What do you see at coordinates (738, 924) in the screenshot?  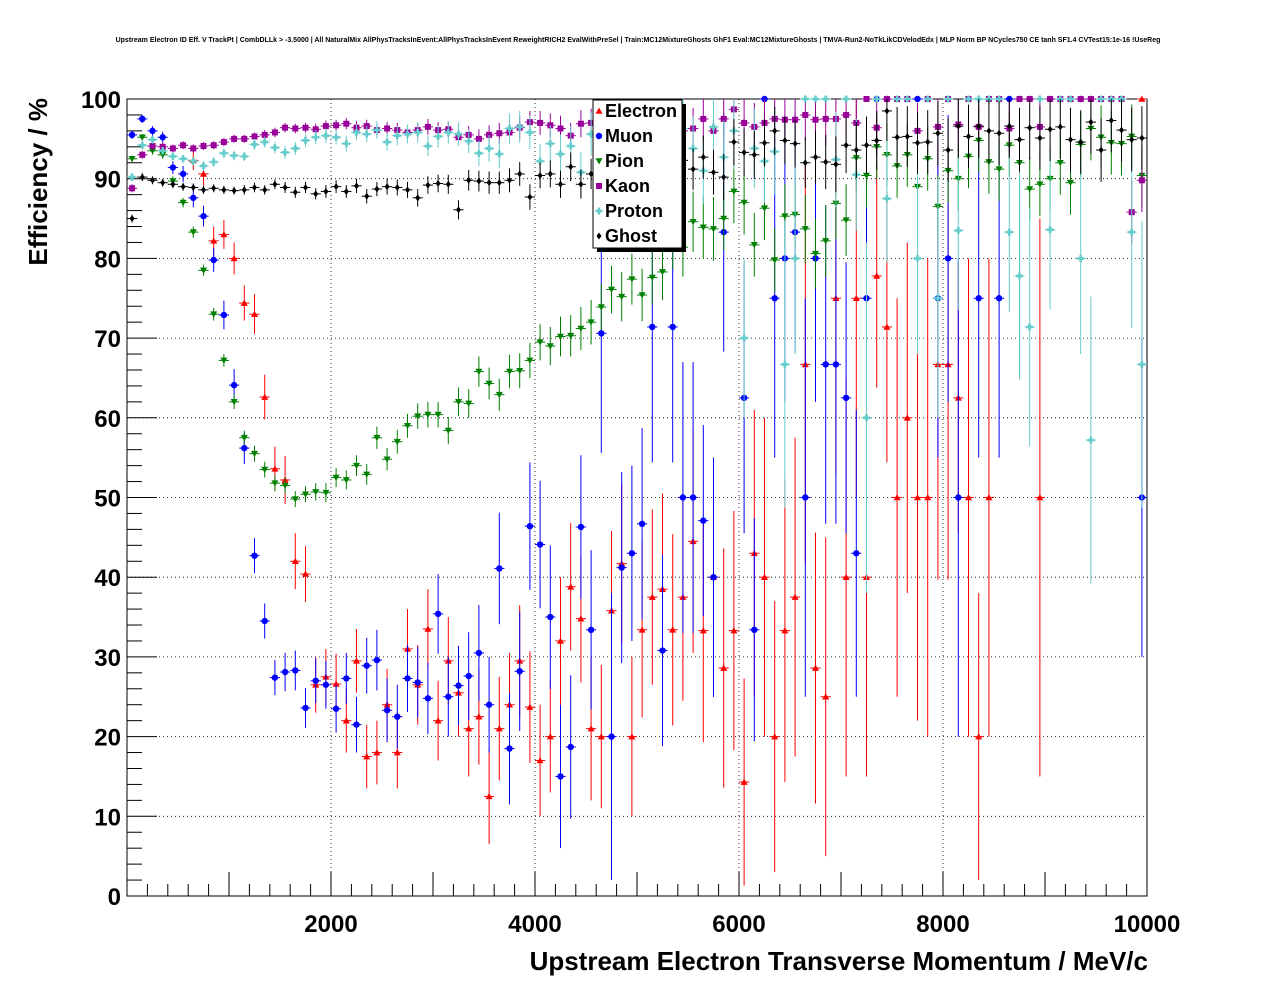 I see `x-tick-label: 6000` at bounding box center [738, 924].